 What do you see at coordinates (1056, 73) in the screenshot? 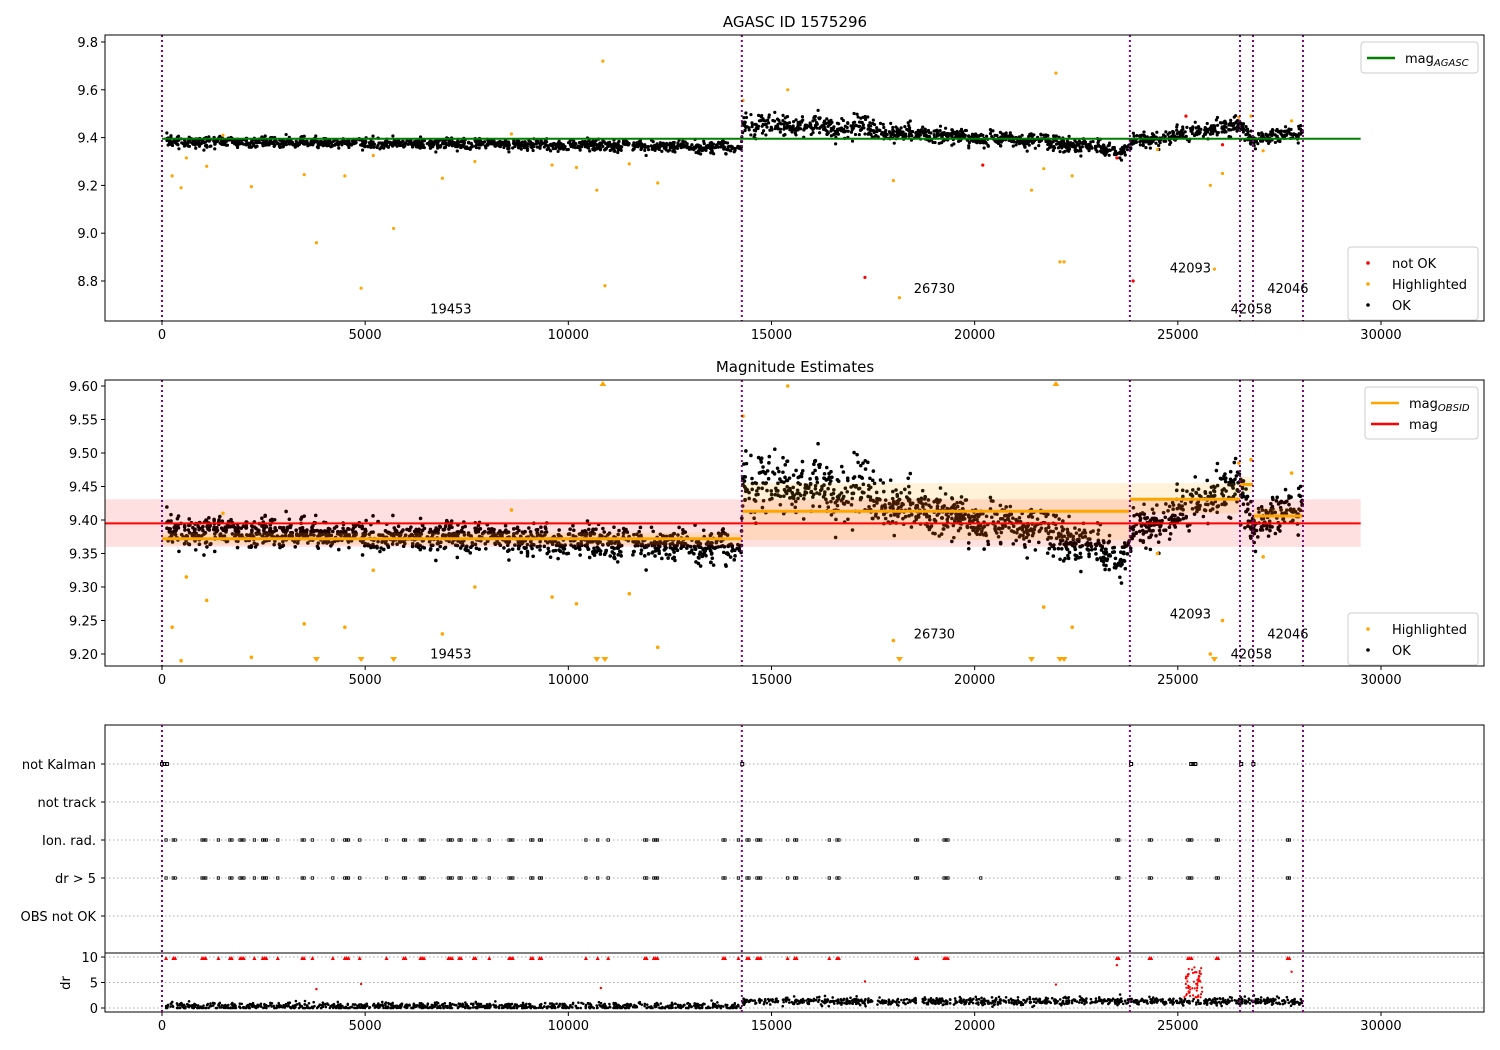
I see `data-point-highlighted` at bounding box center [1056, 73].